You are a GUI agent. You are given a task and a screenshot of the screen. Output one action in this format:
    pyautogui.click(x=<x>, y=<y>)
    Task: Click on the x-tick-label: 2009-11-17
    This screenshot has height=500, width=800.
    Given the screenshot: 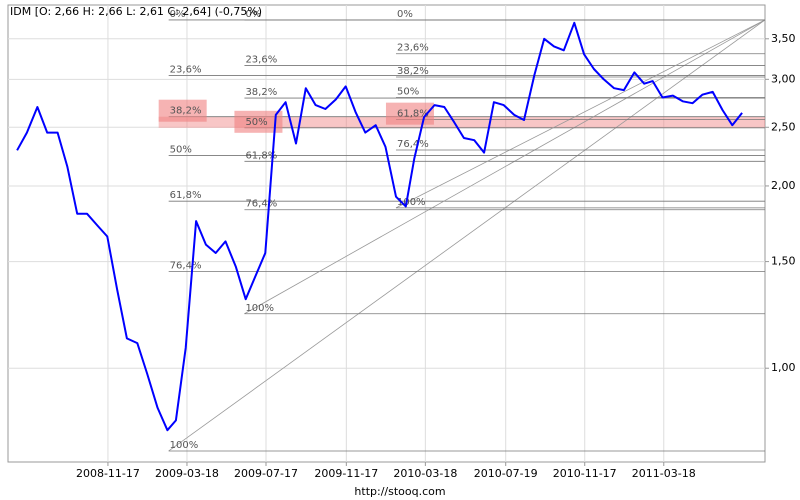 What is the action you would take?
    pyautogui.click(x=346, y=473)
    